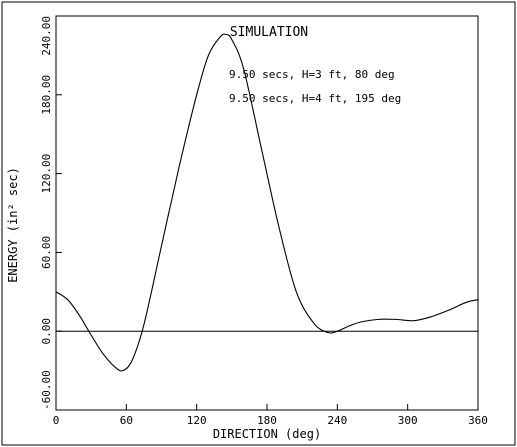  I want to click on x-axis: 0 60 120 180 240 300 360, so click(270, 415).